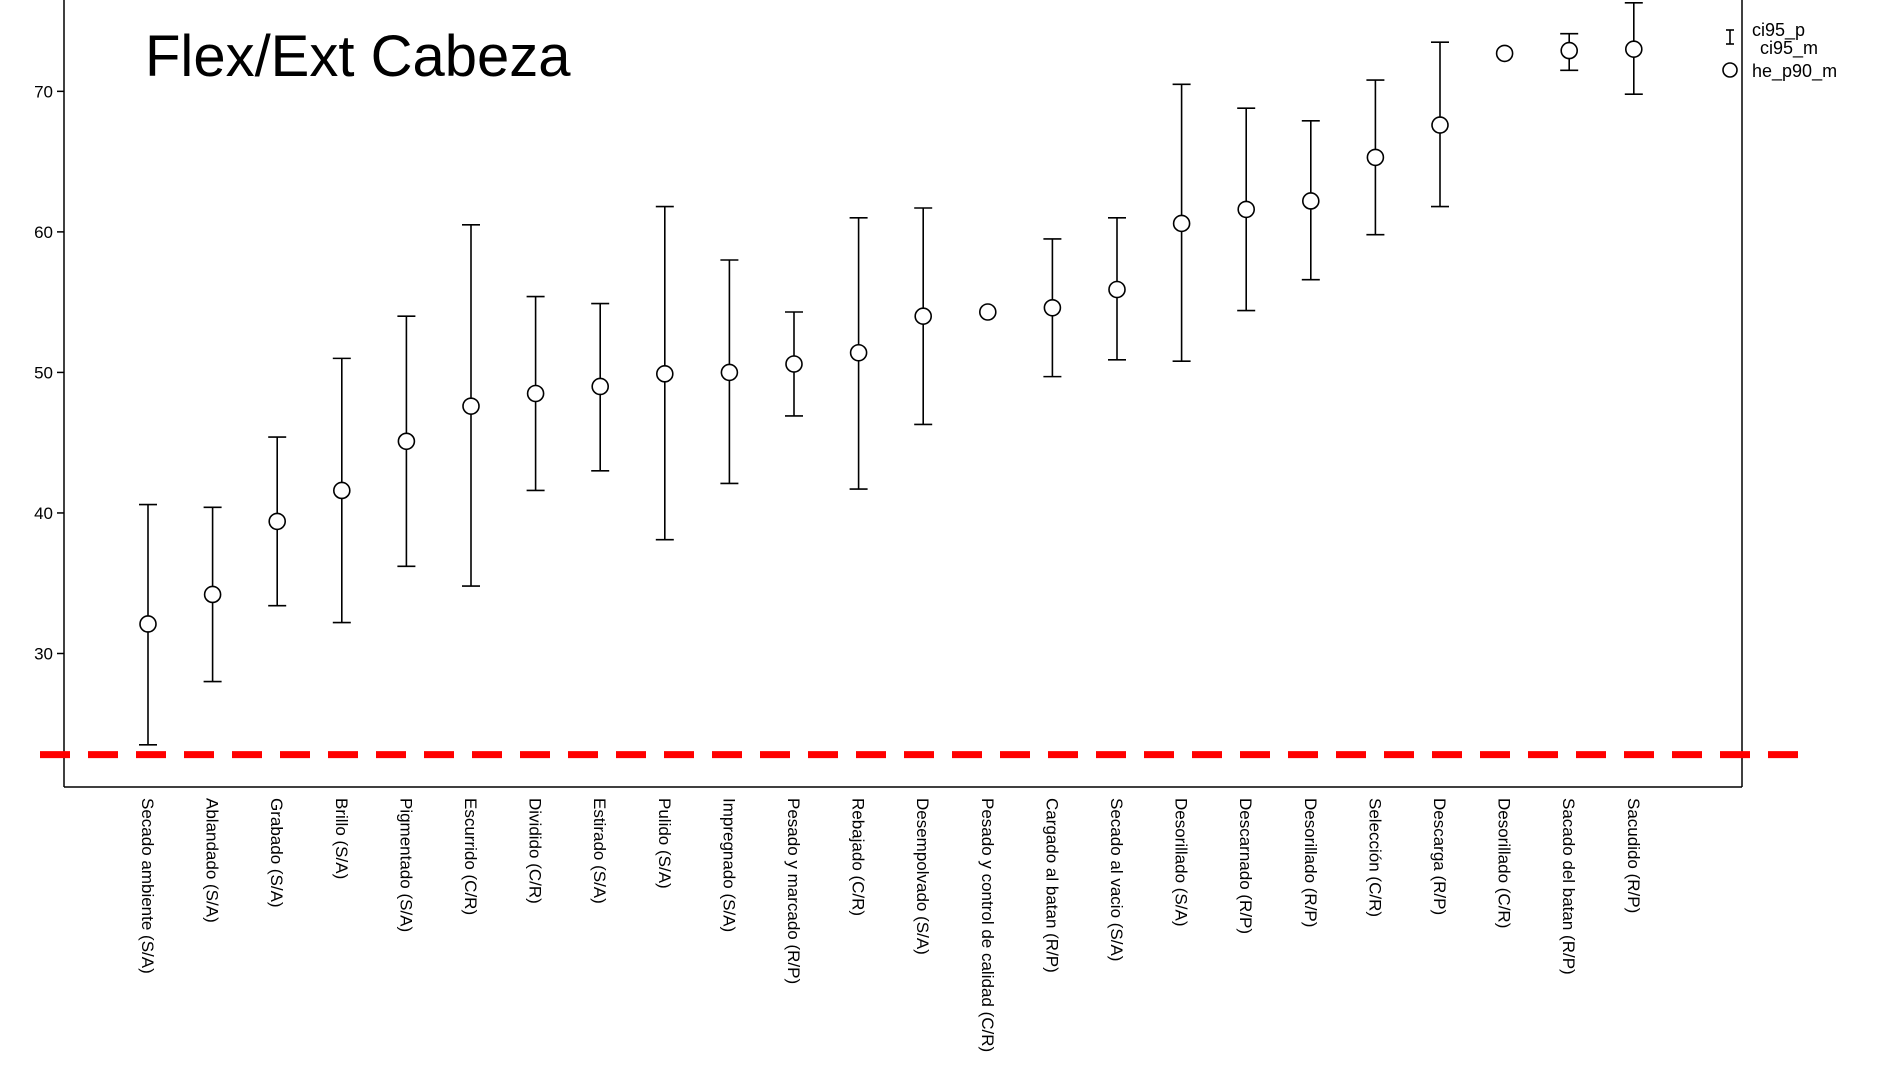  What do you see at coordinates (470, 856) in the screenshot?
I see `category-label: Escurrido (C/R)` at bounding box center [470, 856].